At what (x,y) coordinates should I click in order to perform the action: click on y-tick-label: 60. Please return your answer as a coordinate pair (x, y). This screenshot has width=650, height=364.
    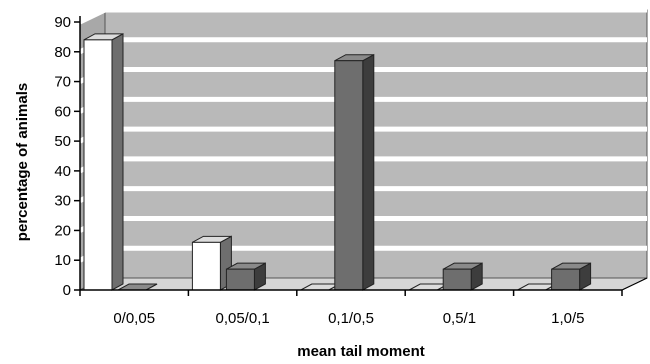
    Looking at the image, I should click on (62, 111).